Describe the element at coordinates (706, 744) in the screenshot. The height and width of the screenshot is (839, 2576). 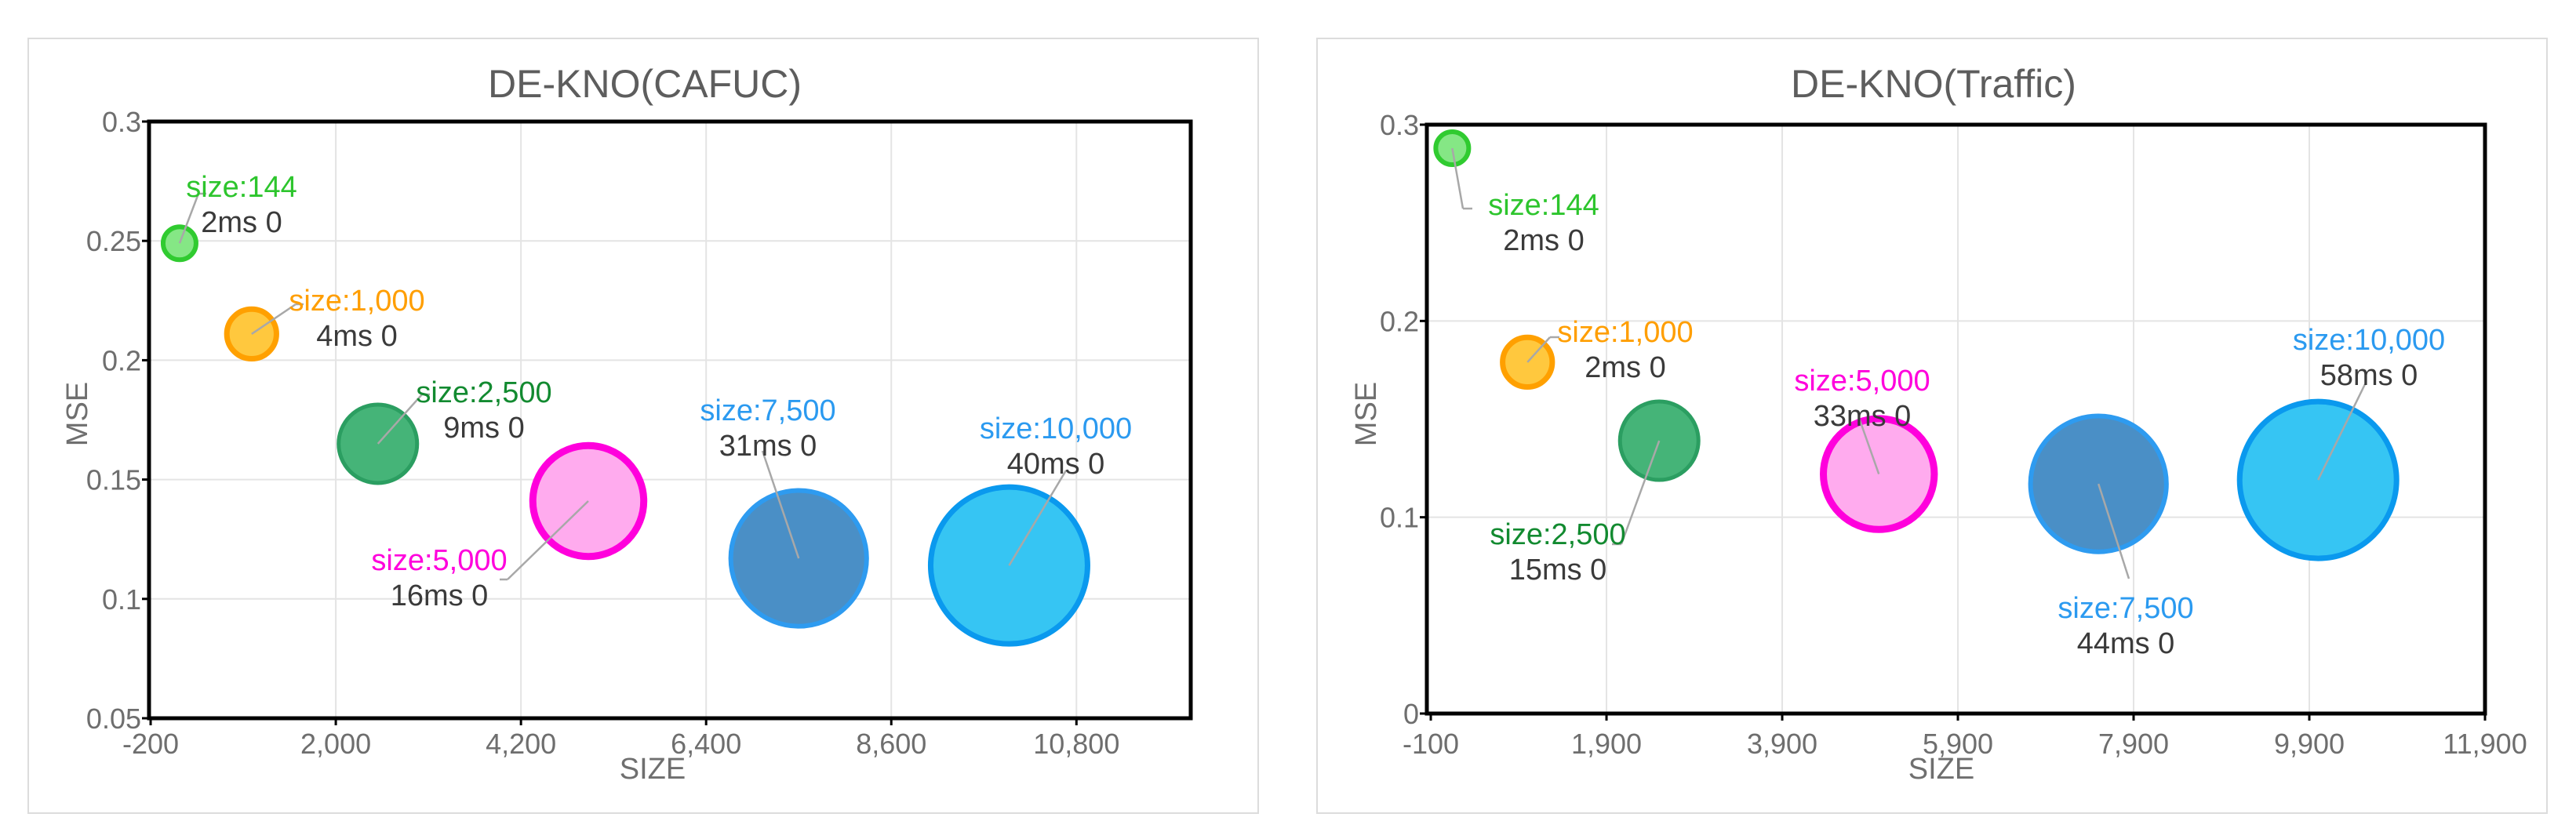
I see `x-axis-tick-label: 6,400` at that location.